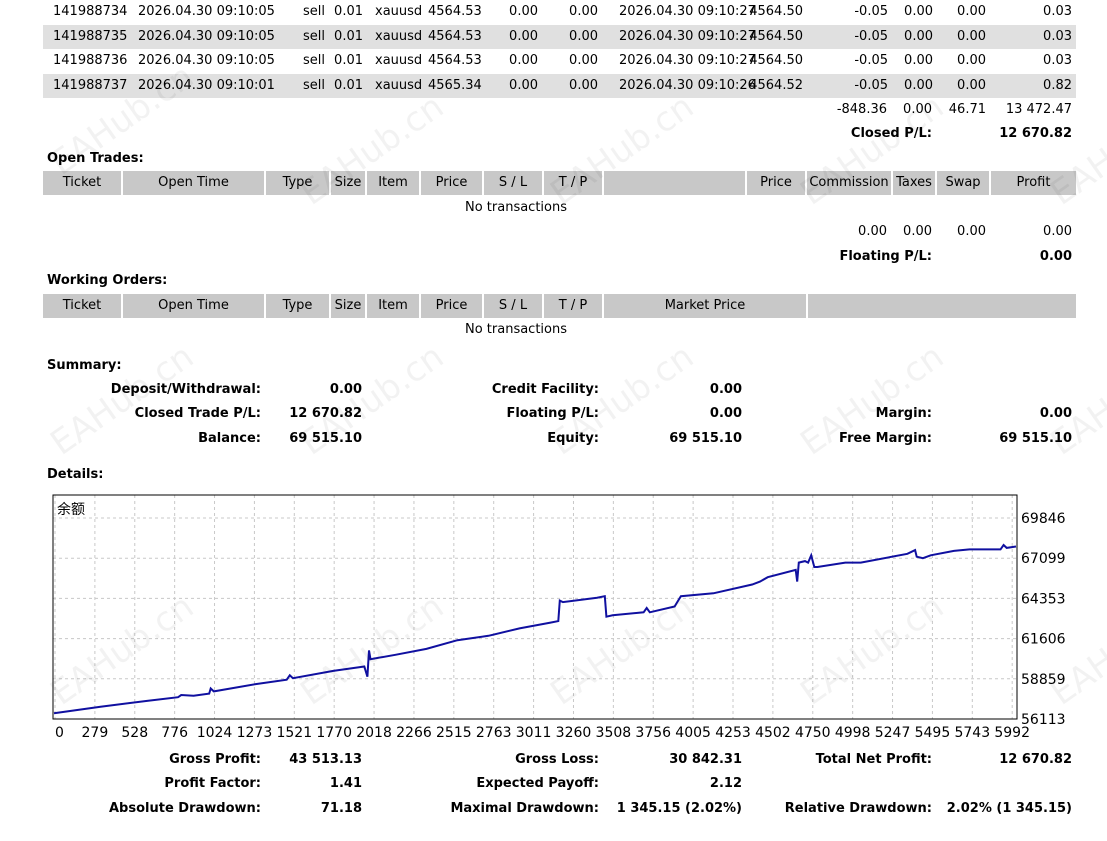 Image resolution: width=1107 pixels, height=841 pixels. Describe the element at coordinates (294, 732) in the screenshot. I see `x-tick-label: 1521` at that location.